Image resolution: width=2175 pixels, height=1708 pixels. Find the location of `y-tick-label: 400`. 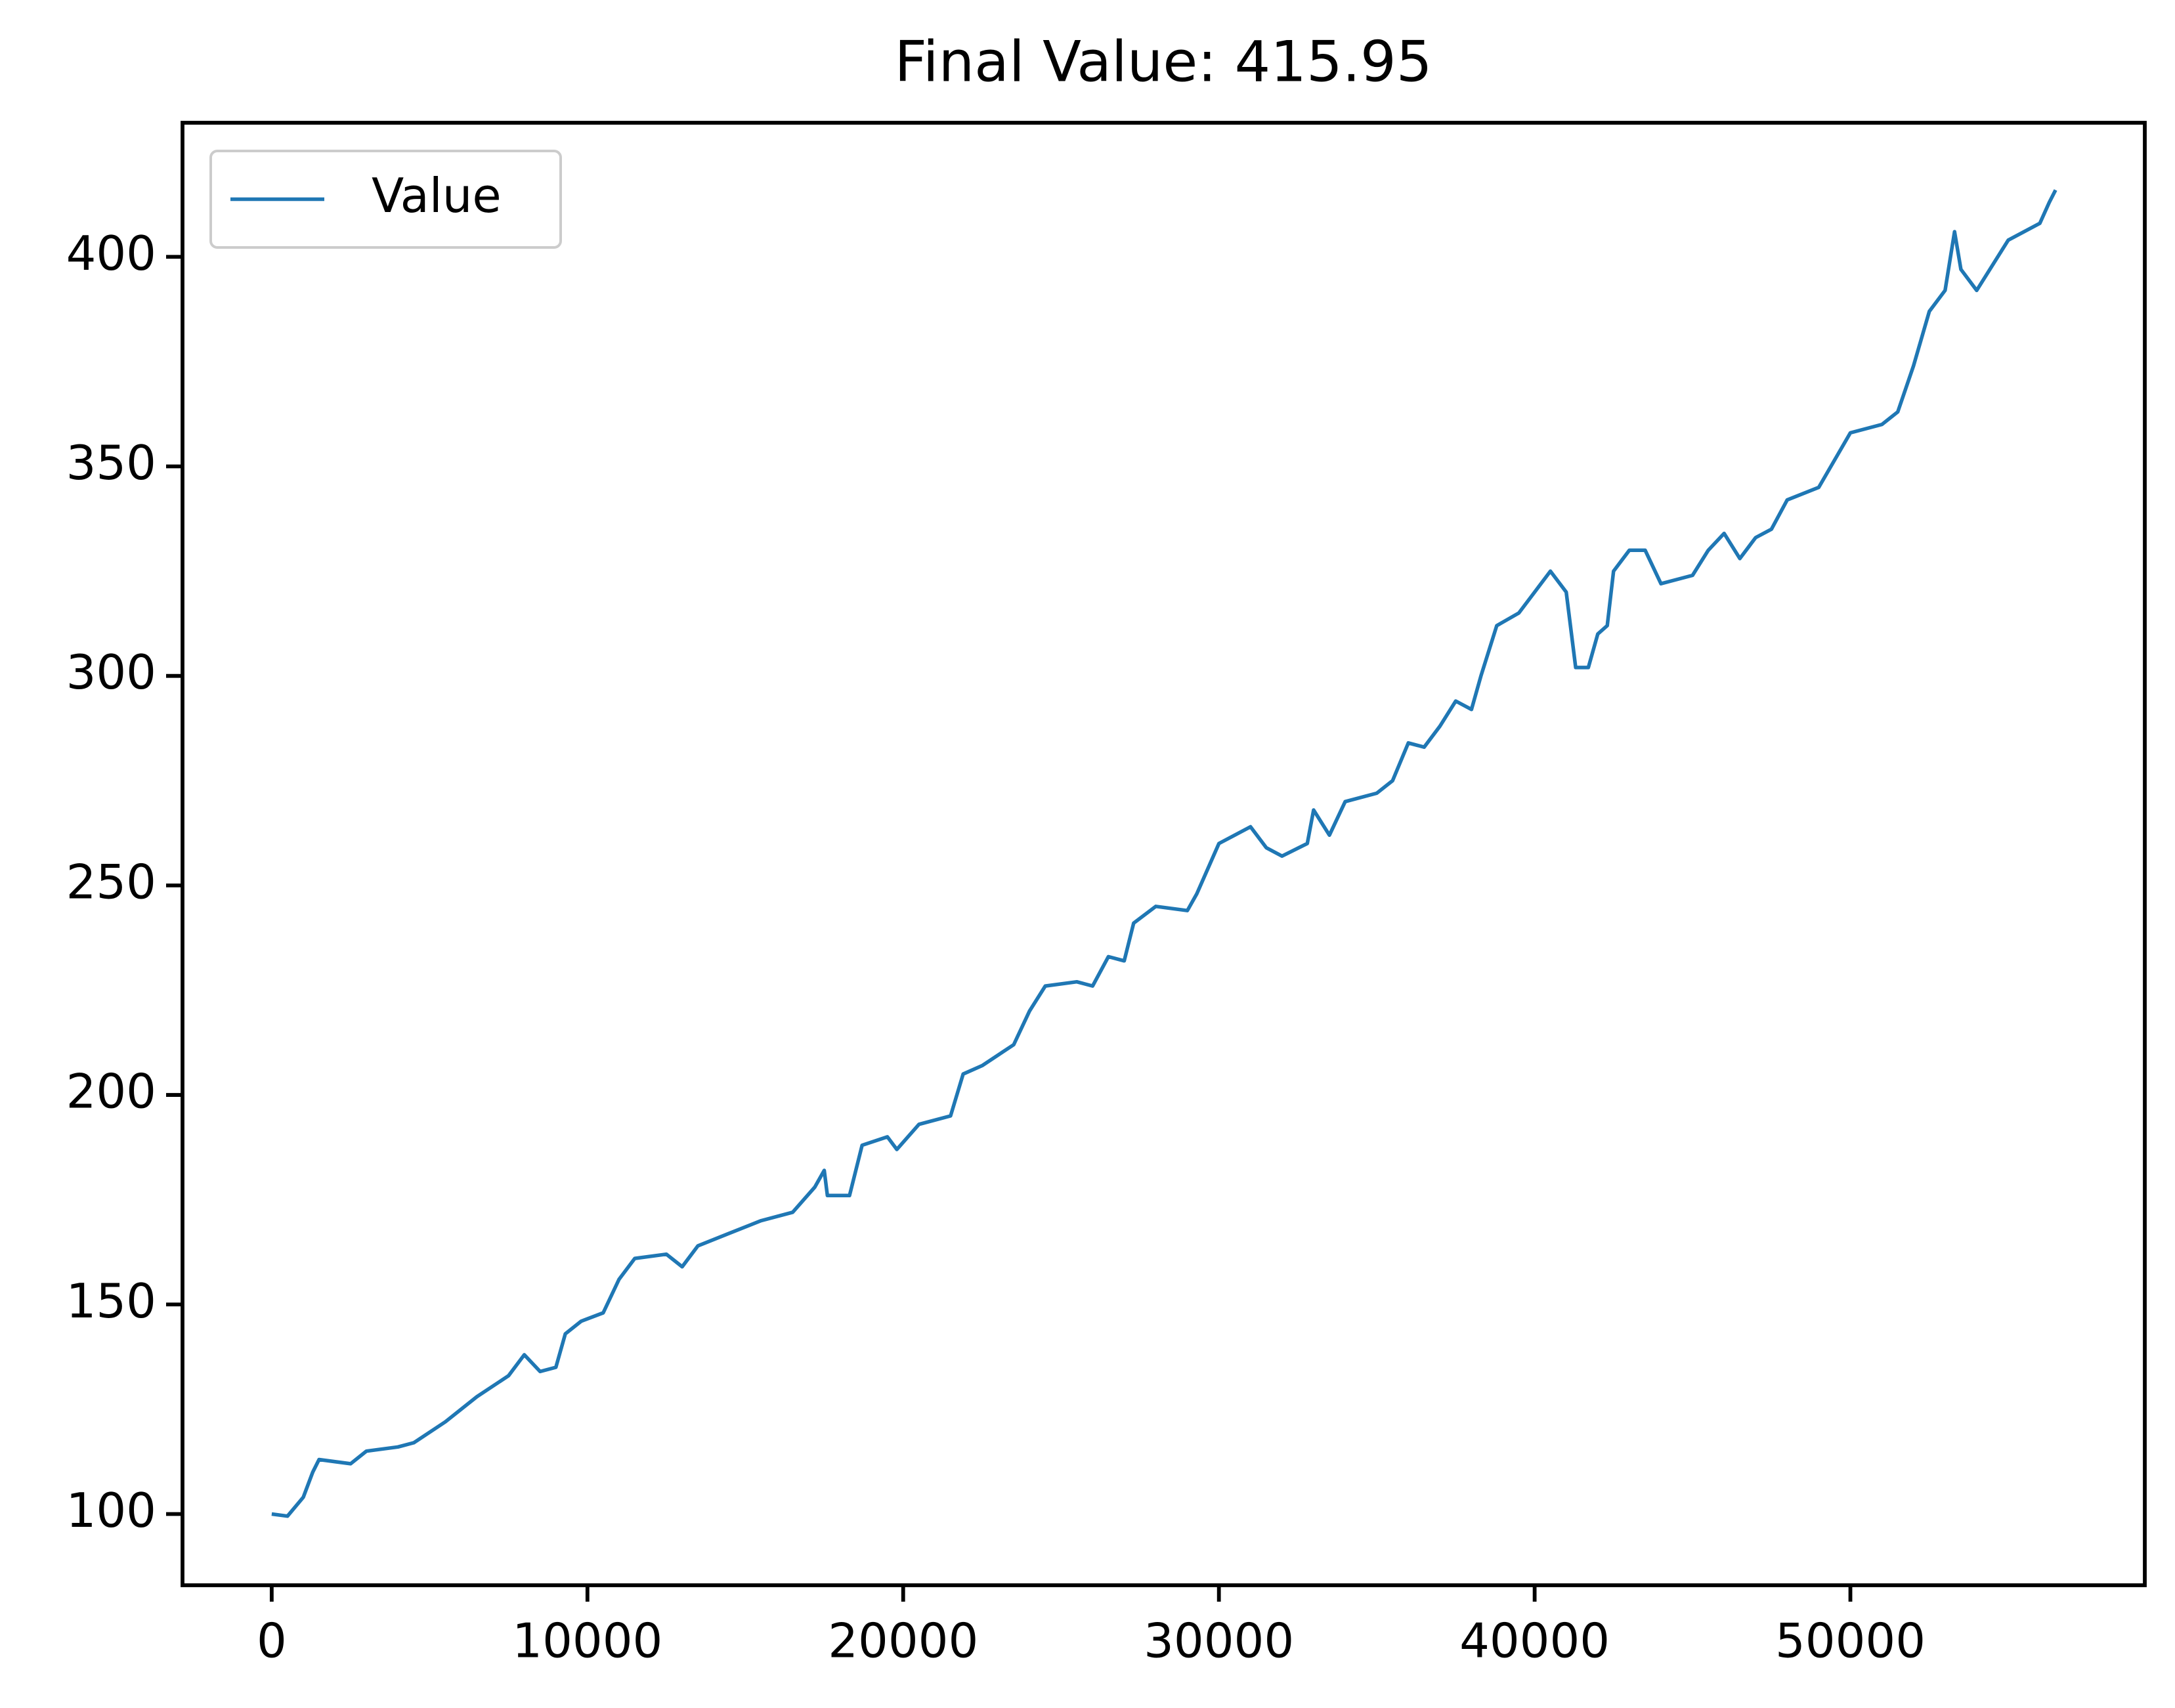

y-tick-label: 400 is located at coordinates (111, 254).